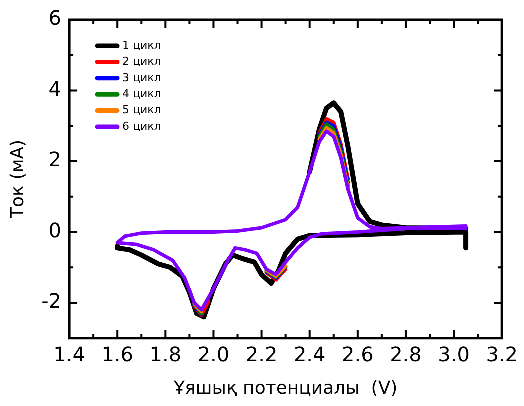 Image resolution: width=524 pixels, height=406 pixels. Describe the element at coordinates (55, 160) in the screenshot. I see `y-tick-label: 2` at that location.